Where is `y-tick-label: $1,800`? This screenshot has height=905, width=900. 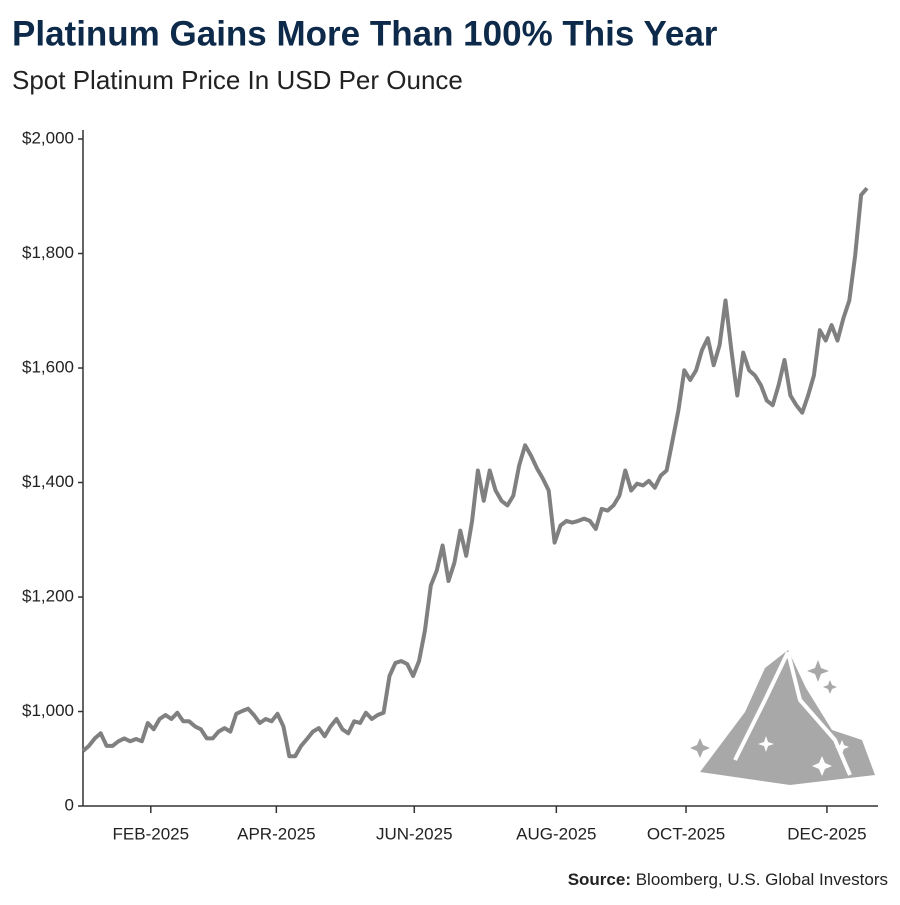 y-tick-label: $1,800 is located at coordinates (48, 252).